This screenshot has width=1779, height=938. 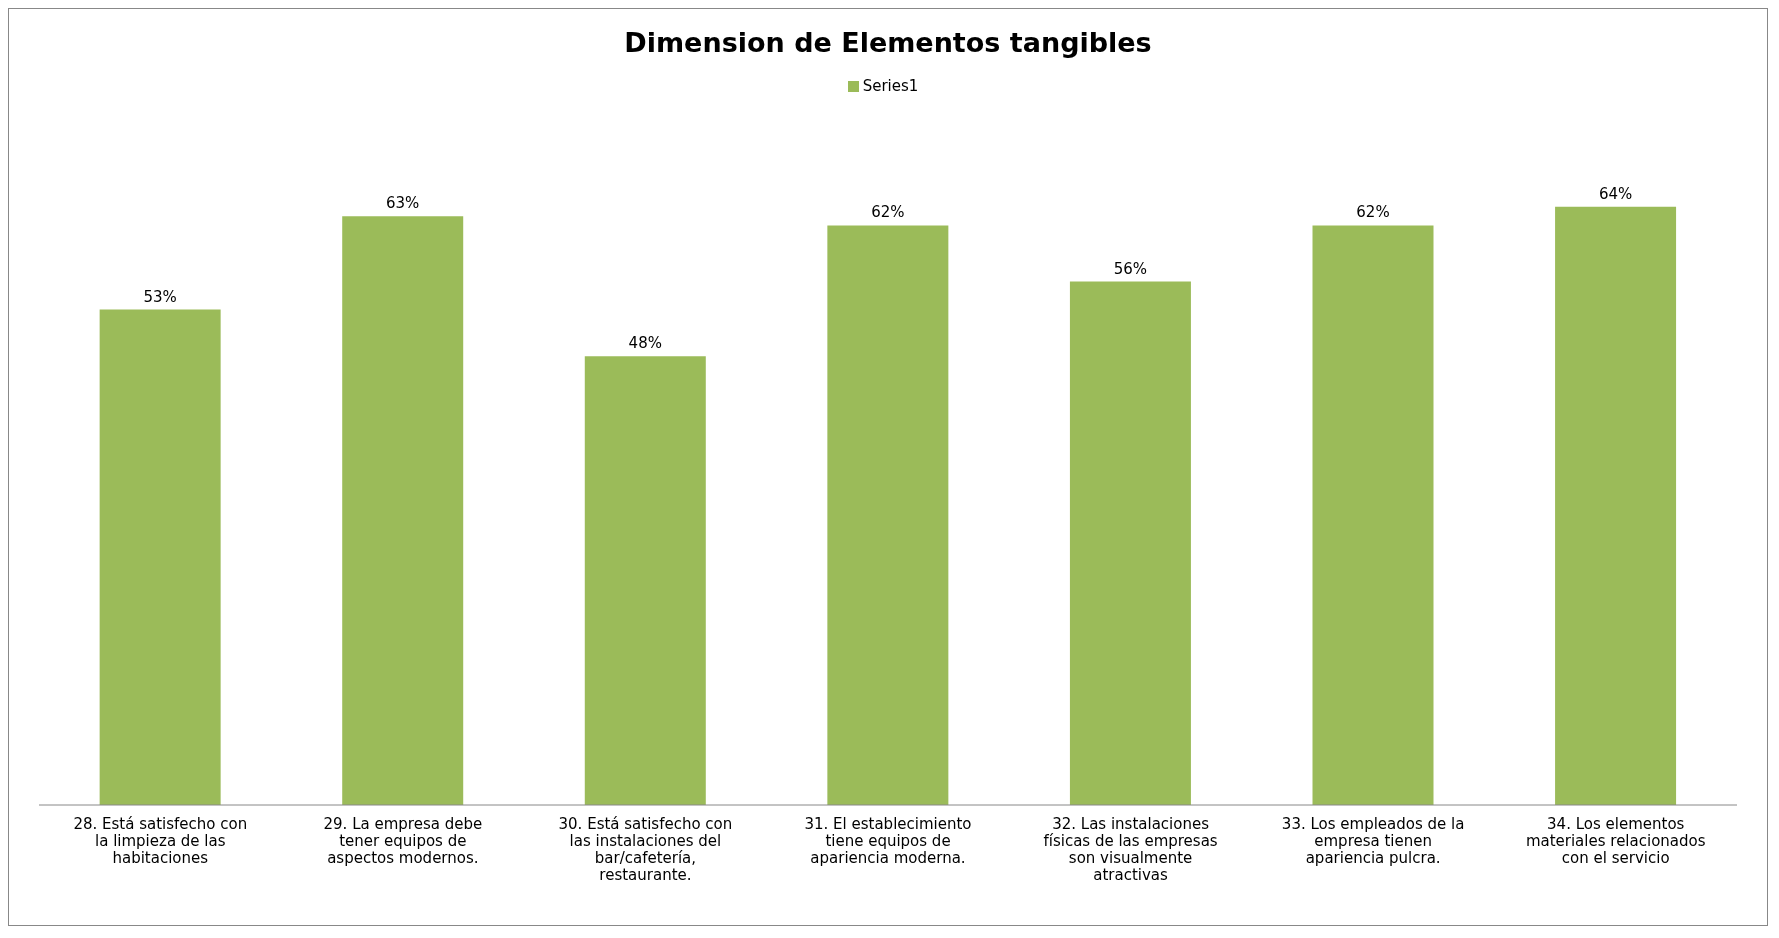 I want to click on chart-title: Dimension de Elementos tangibles, so click(x=888, y=43).